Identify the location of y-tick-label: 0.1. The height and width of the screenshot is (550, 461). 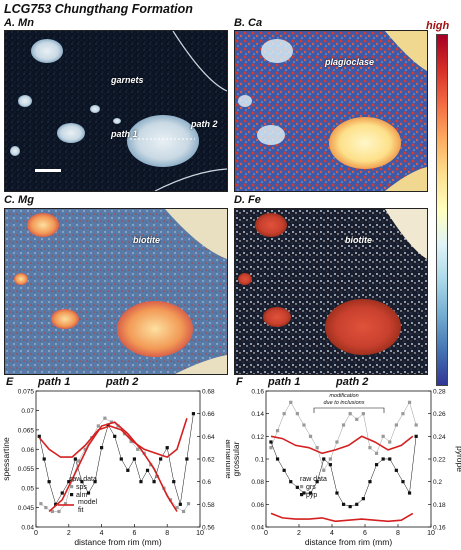
(259, 460).